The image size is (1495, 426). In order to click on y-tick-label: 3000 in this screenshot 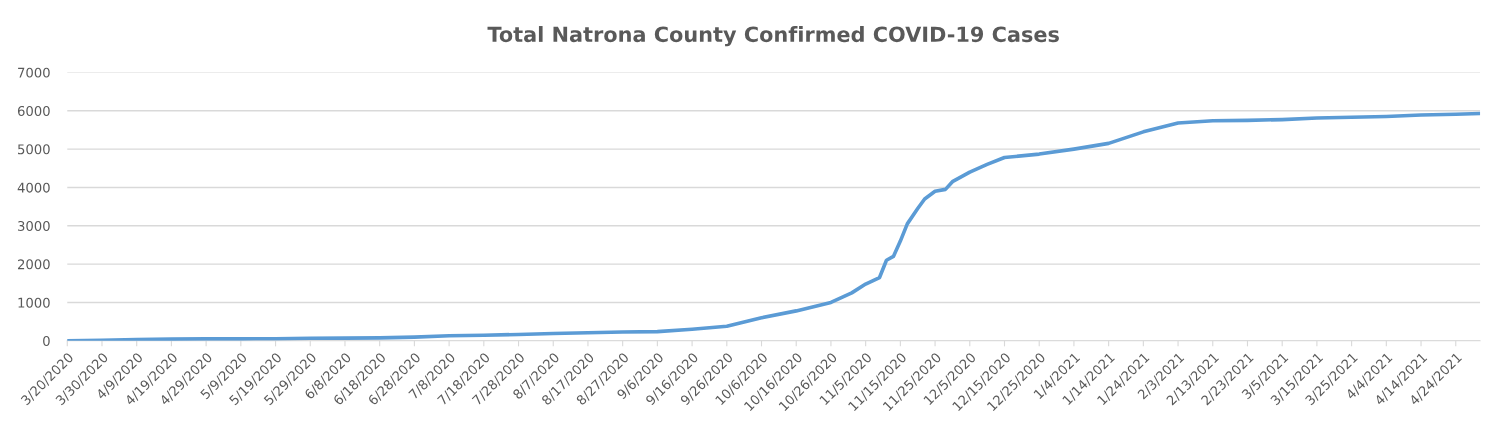, I will do `click(34, 226)`.